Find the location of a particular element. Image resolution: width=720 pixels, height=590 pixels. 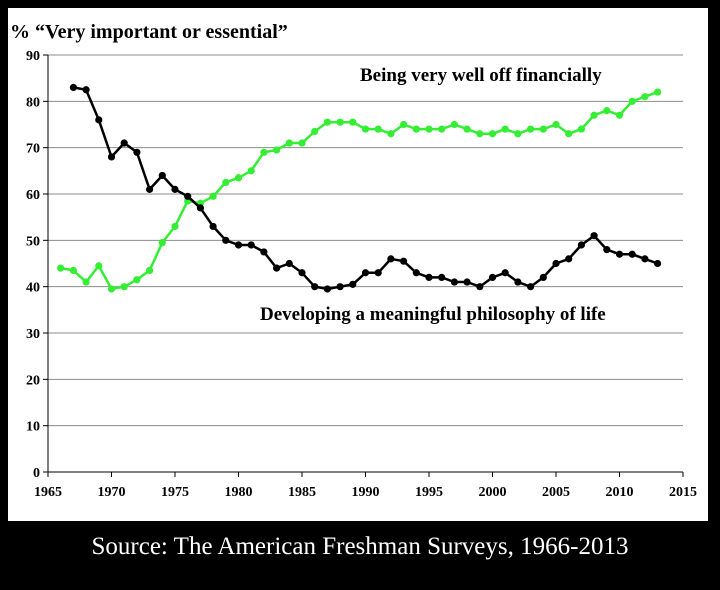

y-tick-label-10: 10 is located at coordinates (33, 427).